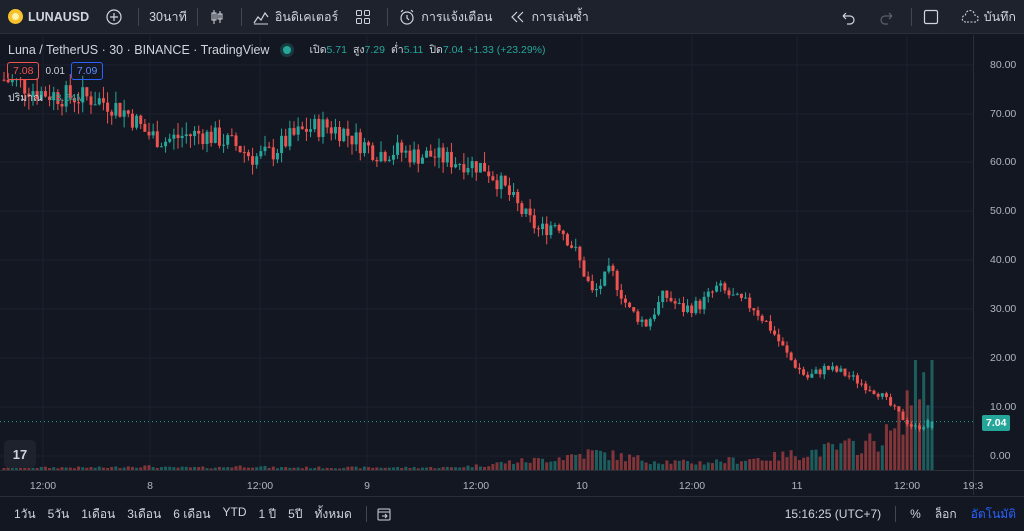 This screenshot has width=1024, height=531. I want to click on symbol-search: LUNAUSD, so click(48, 17).